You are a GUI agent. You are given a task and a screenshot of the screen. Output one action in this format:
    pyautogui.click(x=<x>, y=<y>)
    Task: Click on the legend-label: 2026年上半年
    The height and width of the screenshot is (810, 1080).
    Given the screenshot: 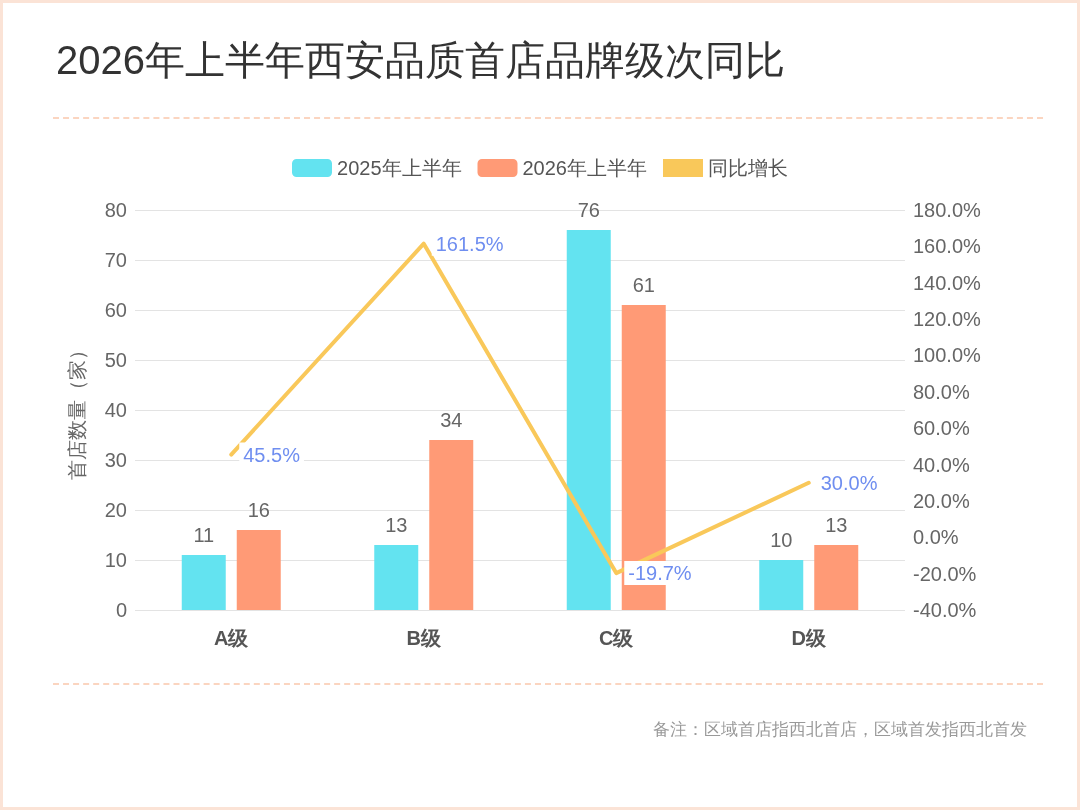 What is the action you would take?
    pyautogui.click(x=584, y=168)
    